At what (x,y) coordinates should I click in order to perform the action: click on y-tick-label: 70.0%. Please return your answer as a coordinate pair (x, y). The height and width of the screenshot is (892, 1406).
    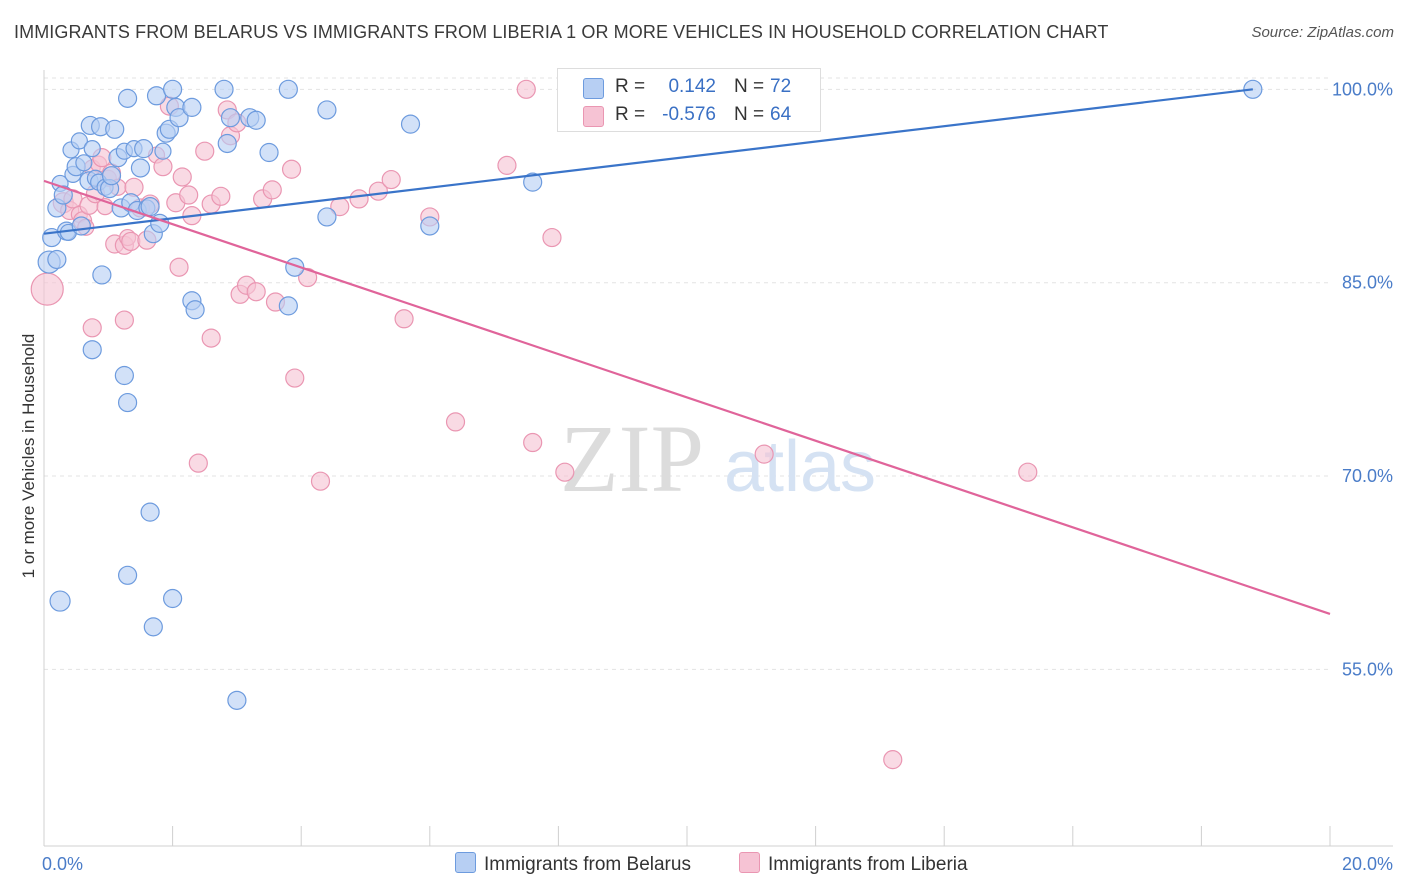
    Looking at the image, I should click on (1367, 476).